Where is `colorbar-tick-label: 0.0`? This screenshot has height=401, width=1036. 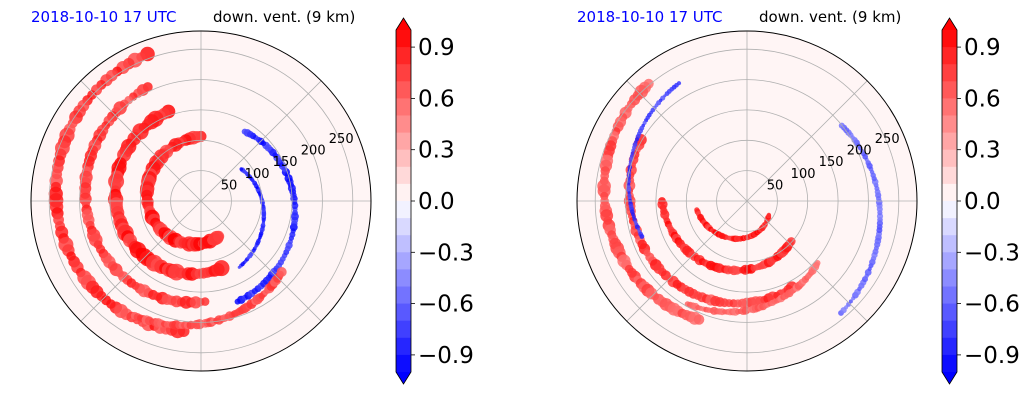
colorbar-tick-label: 0.0 is located at coordinates (436, 202).